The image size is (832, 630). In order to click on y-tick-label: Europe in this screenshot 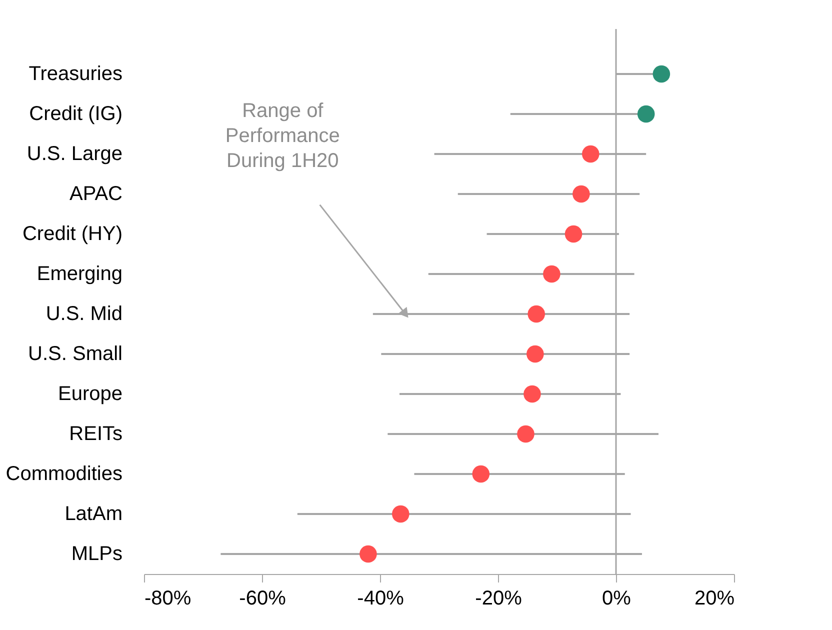, I will do `click(90, 394)`.